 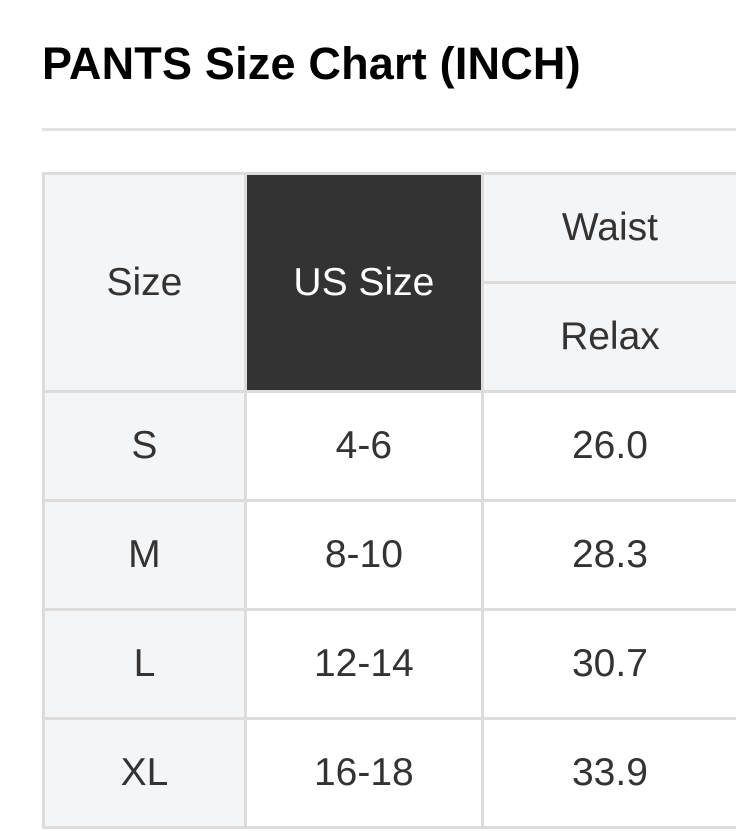 I want to click on cell-size: L, so click(x=144, y=664).